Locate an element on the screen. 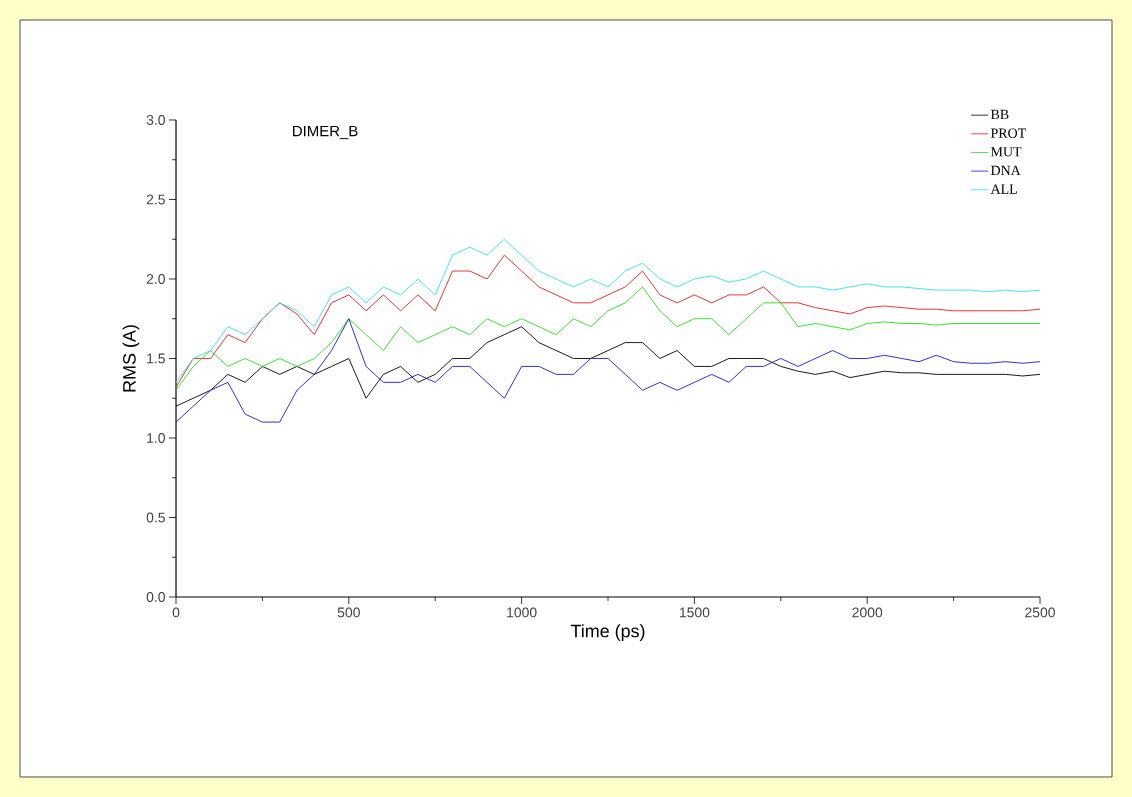 The height and width of the screenshot is (797, 1132). x-axis-title: Time (ps) is located at coordinates (607, 632).